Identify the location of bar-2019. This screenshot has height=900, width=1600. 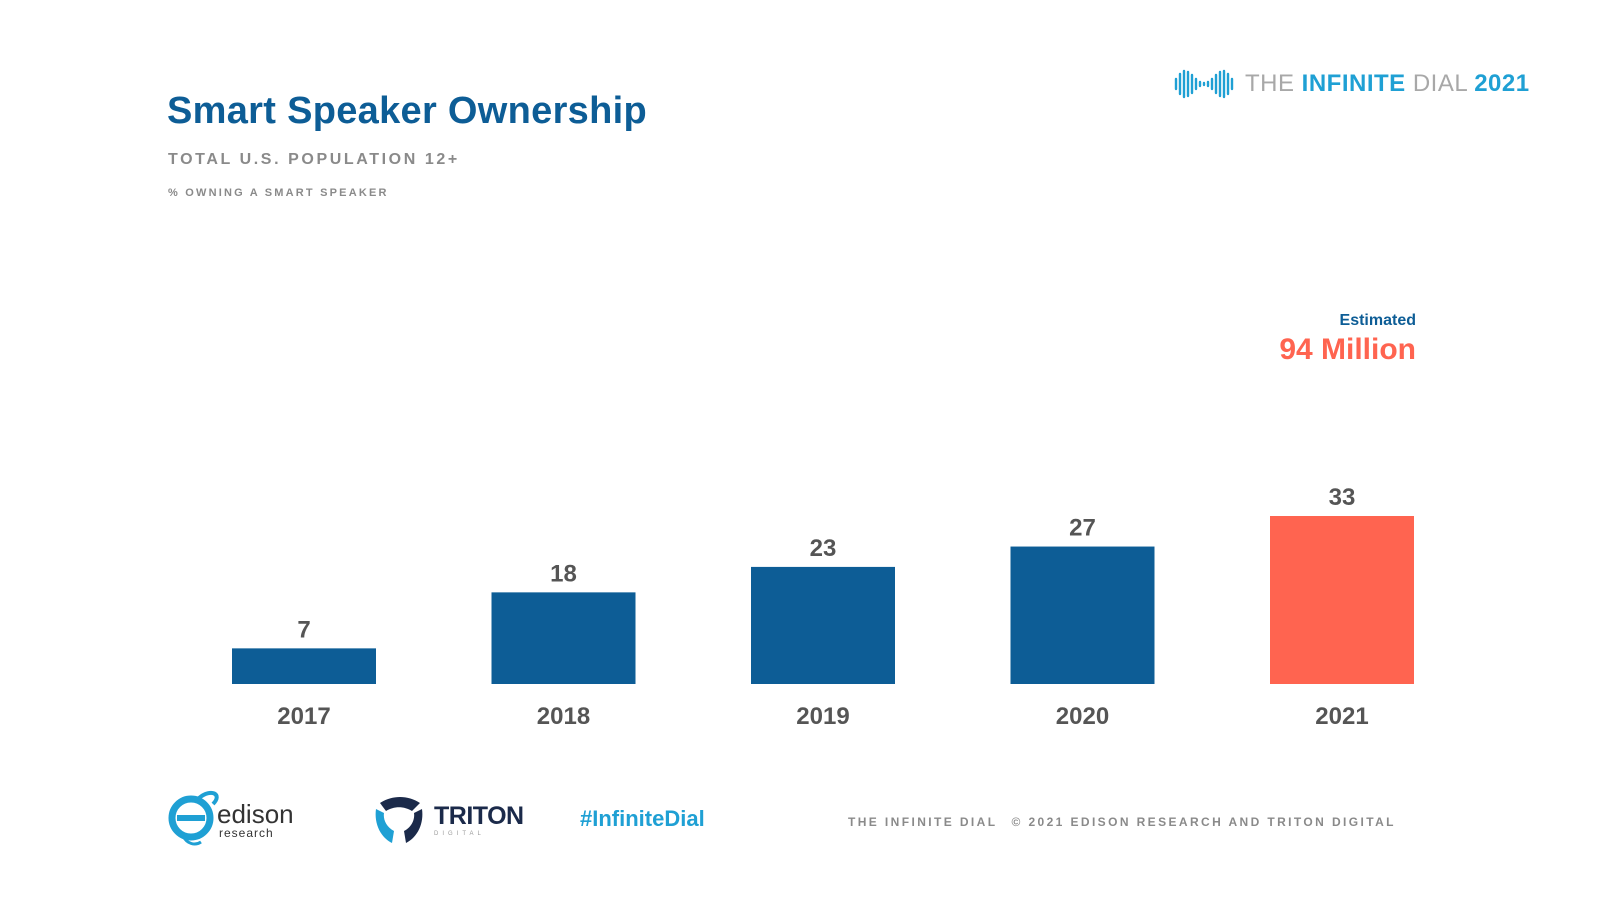
(823, 625).